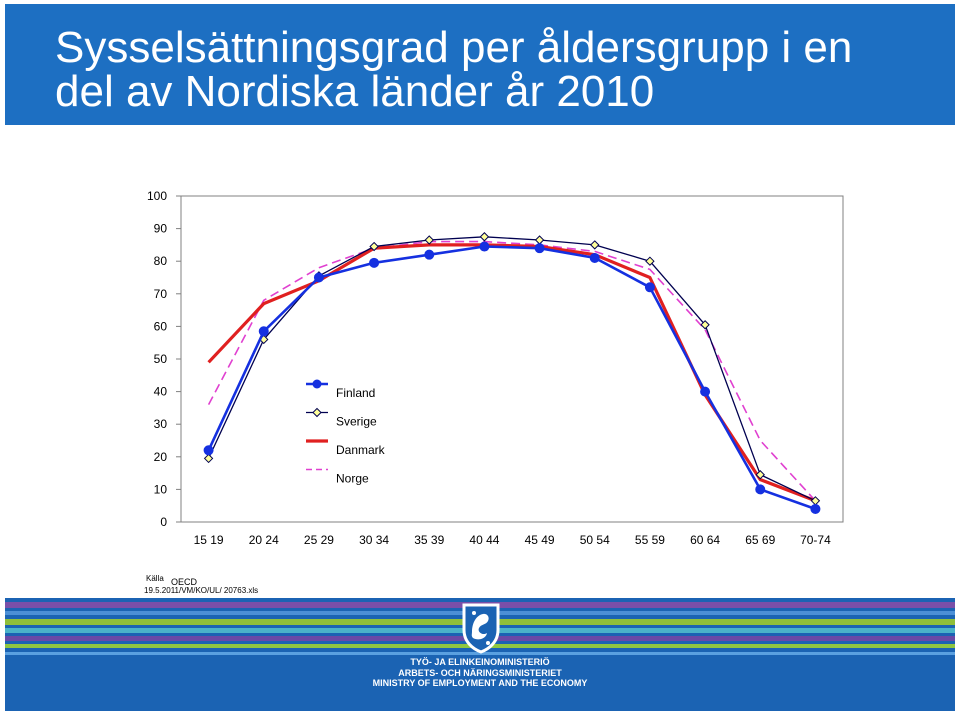 This screenshot has height=716, width=960. What do you see at coordinates (317, 412) in the screenshot?
I see `legend-marker-sverige` at bounding box center [317, 412].